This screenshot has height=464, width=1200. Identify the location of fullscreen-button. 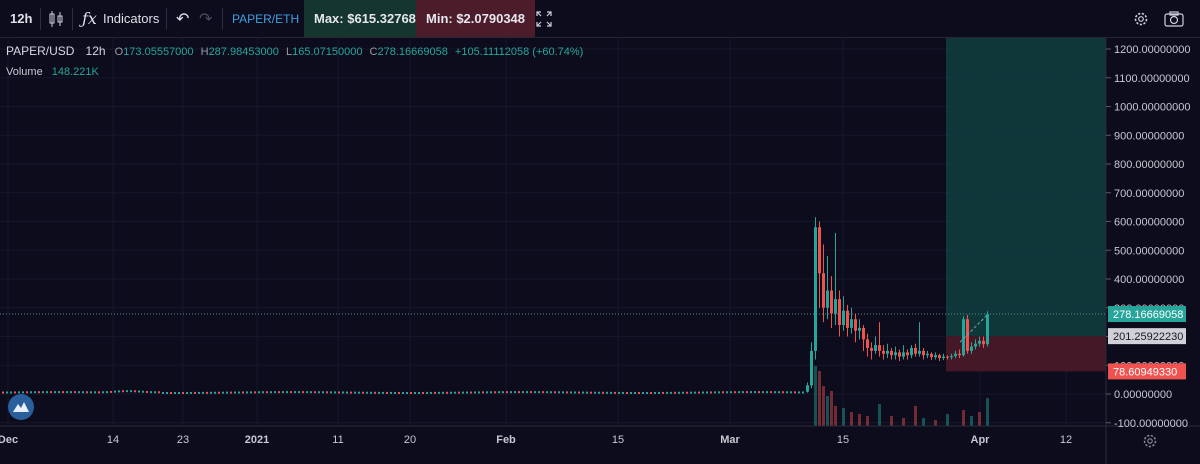
(544, 18).